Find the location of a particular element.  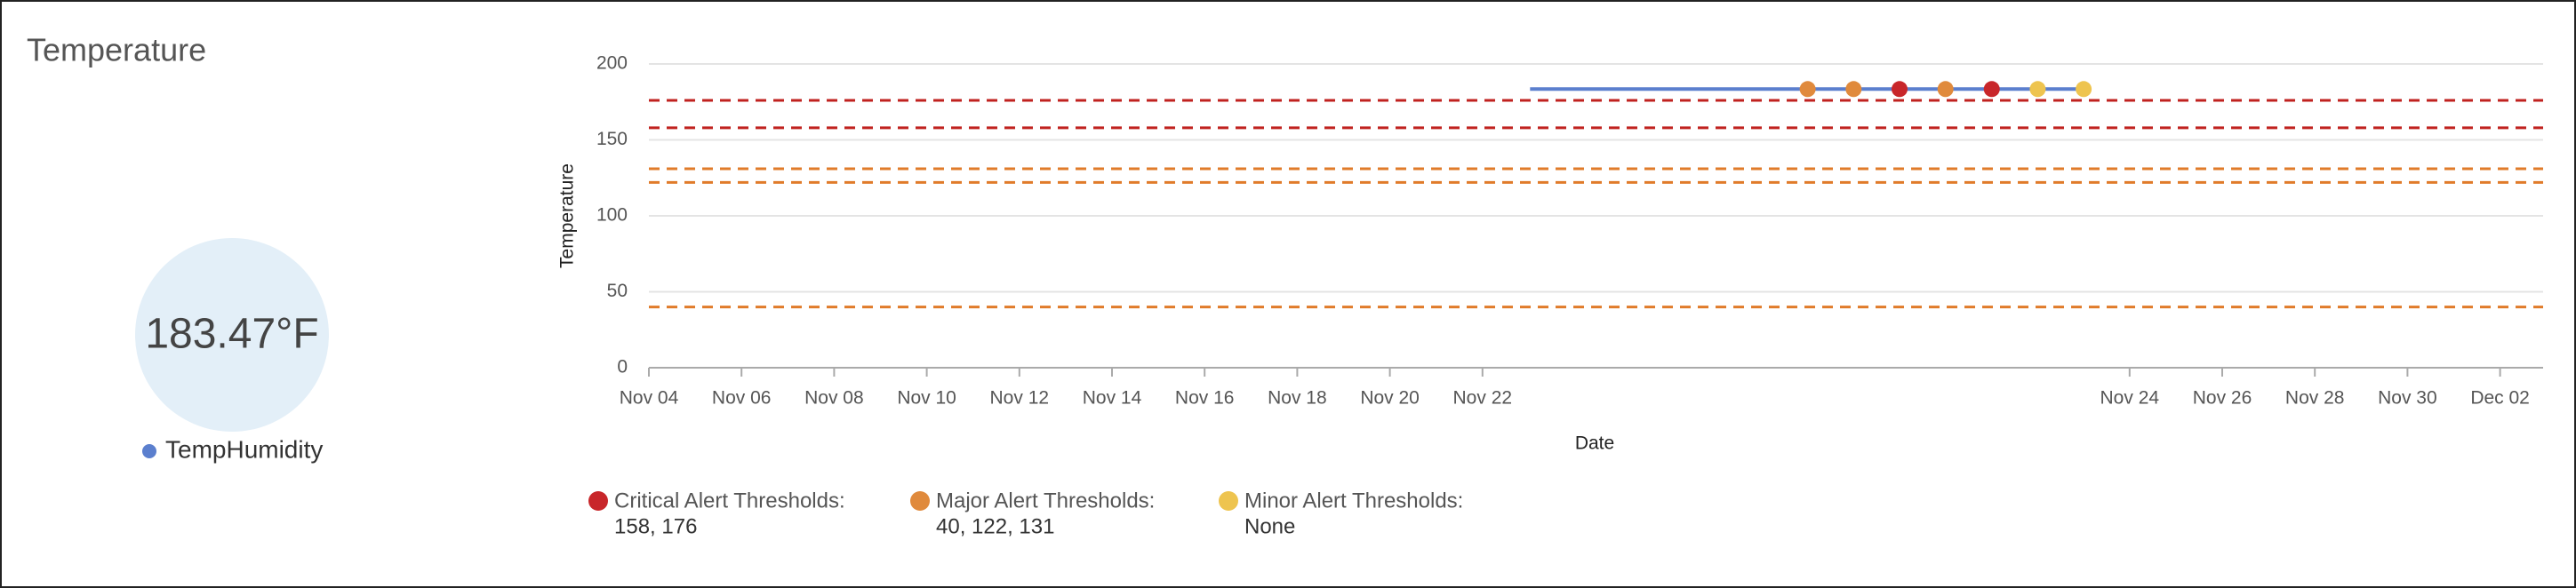

gauge-value: 183.47°F is located at coordinates (231, 335).